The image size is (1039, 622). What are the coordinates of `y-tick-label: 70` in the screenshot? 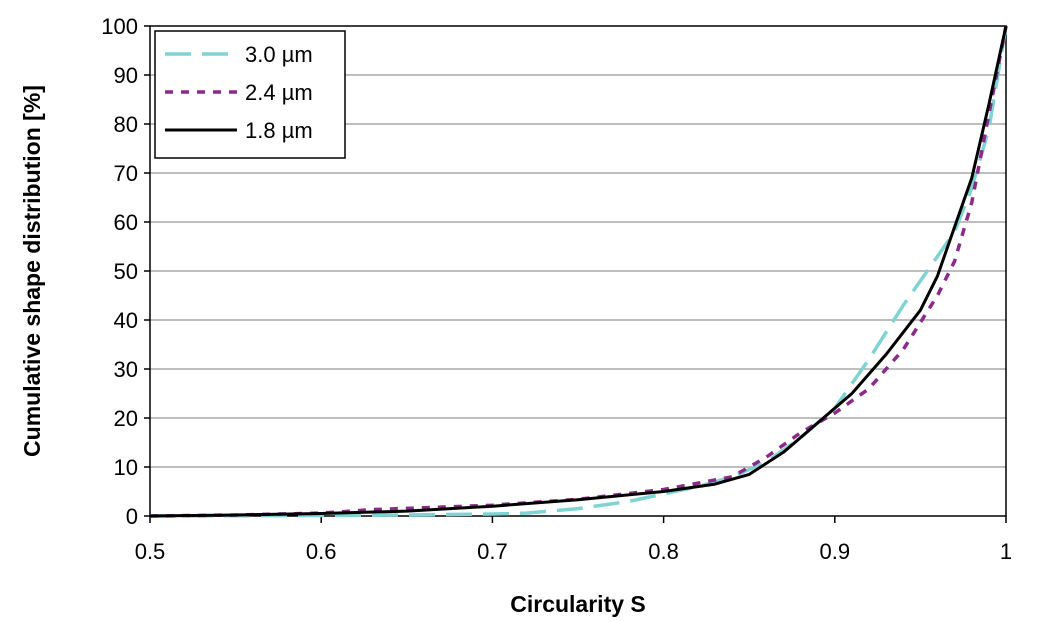 It's located at (126, 173).